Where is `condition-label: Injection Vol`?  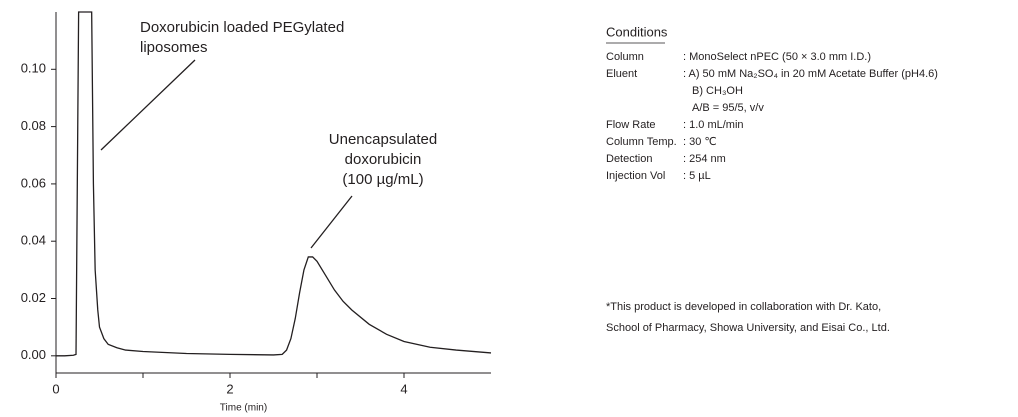 condition-label: Injection Vol is located at coordinates (635, 176).